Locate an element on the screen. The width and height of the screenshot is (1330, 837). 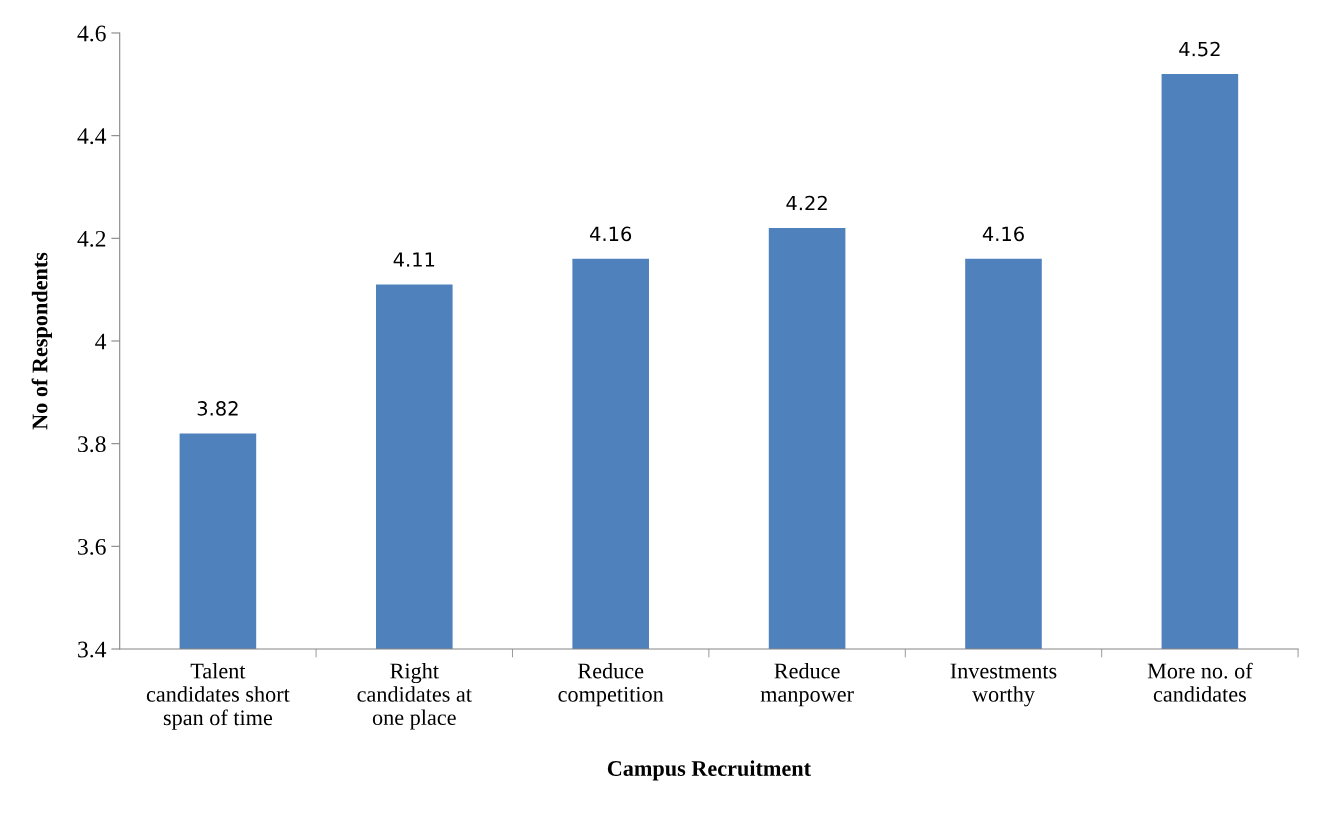
data-label: 4.22 is located at coordinates (806, 203).